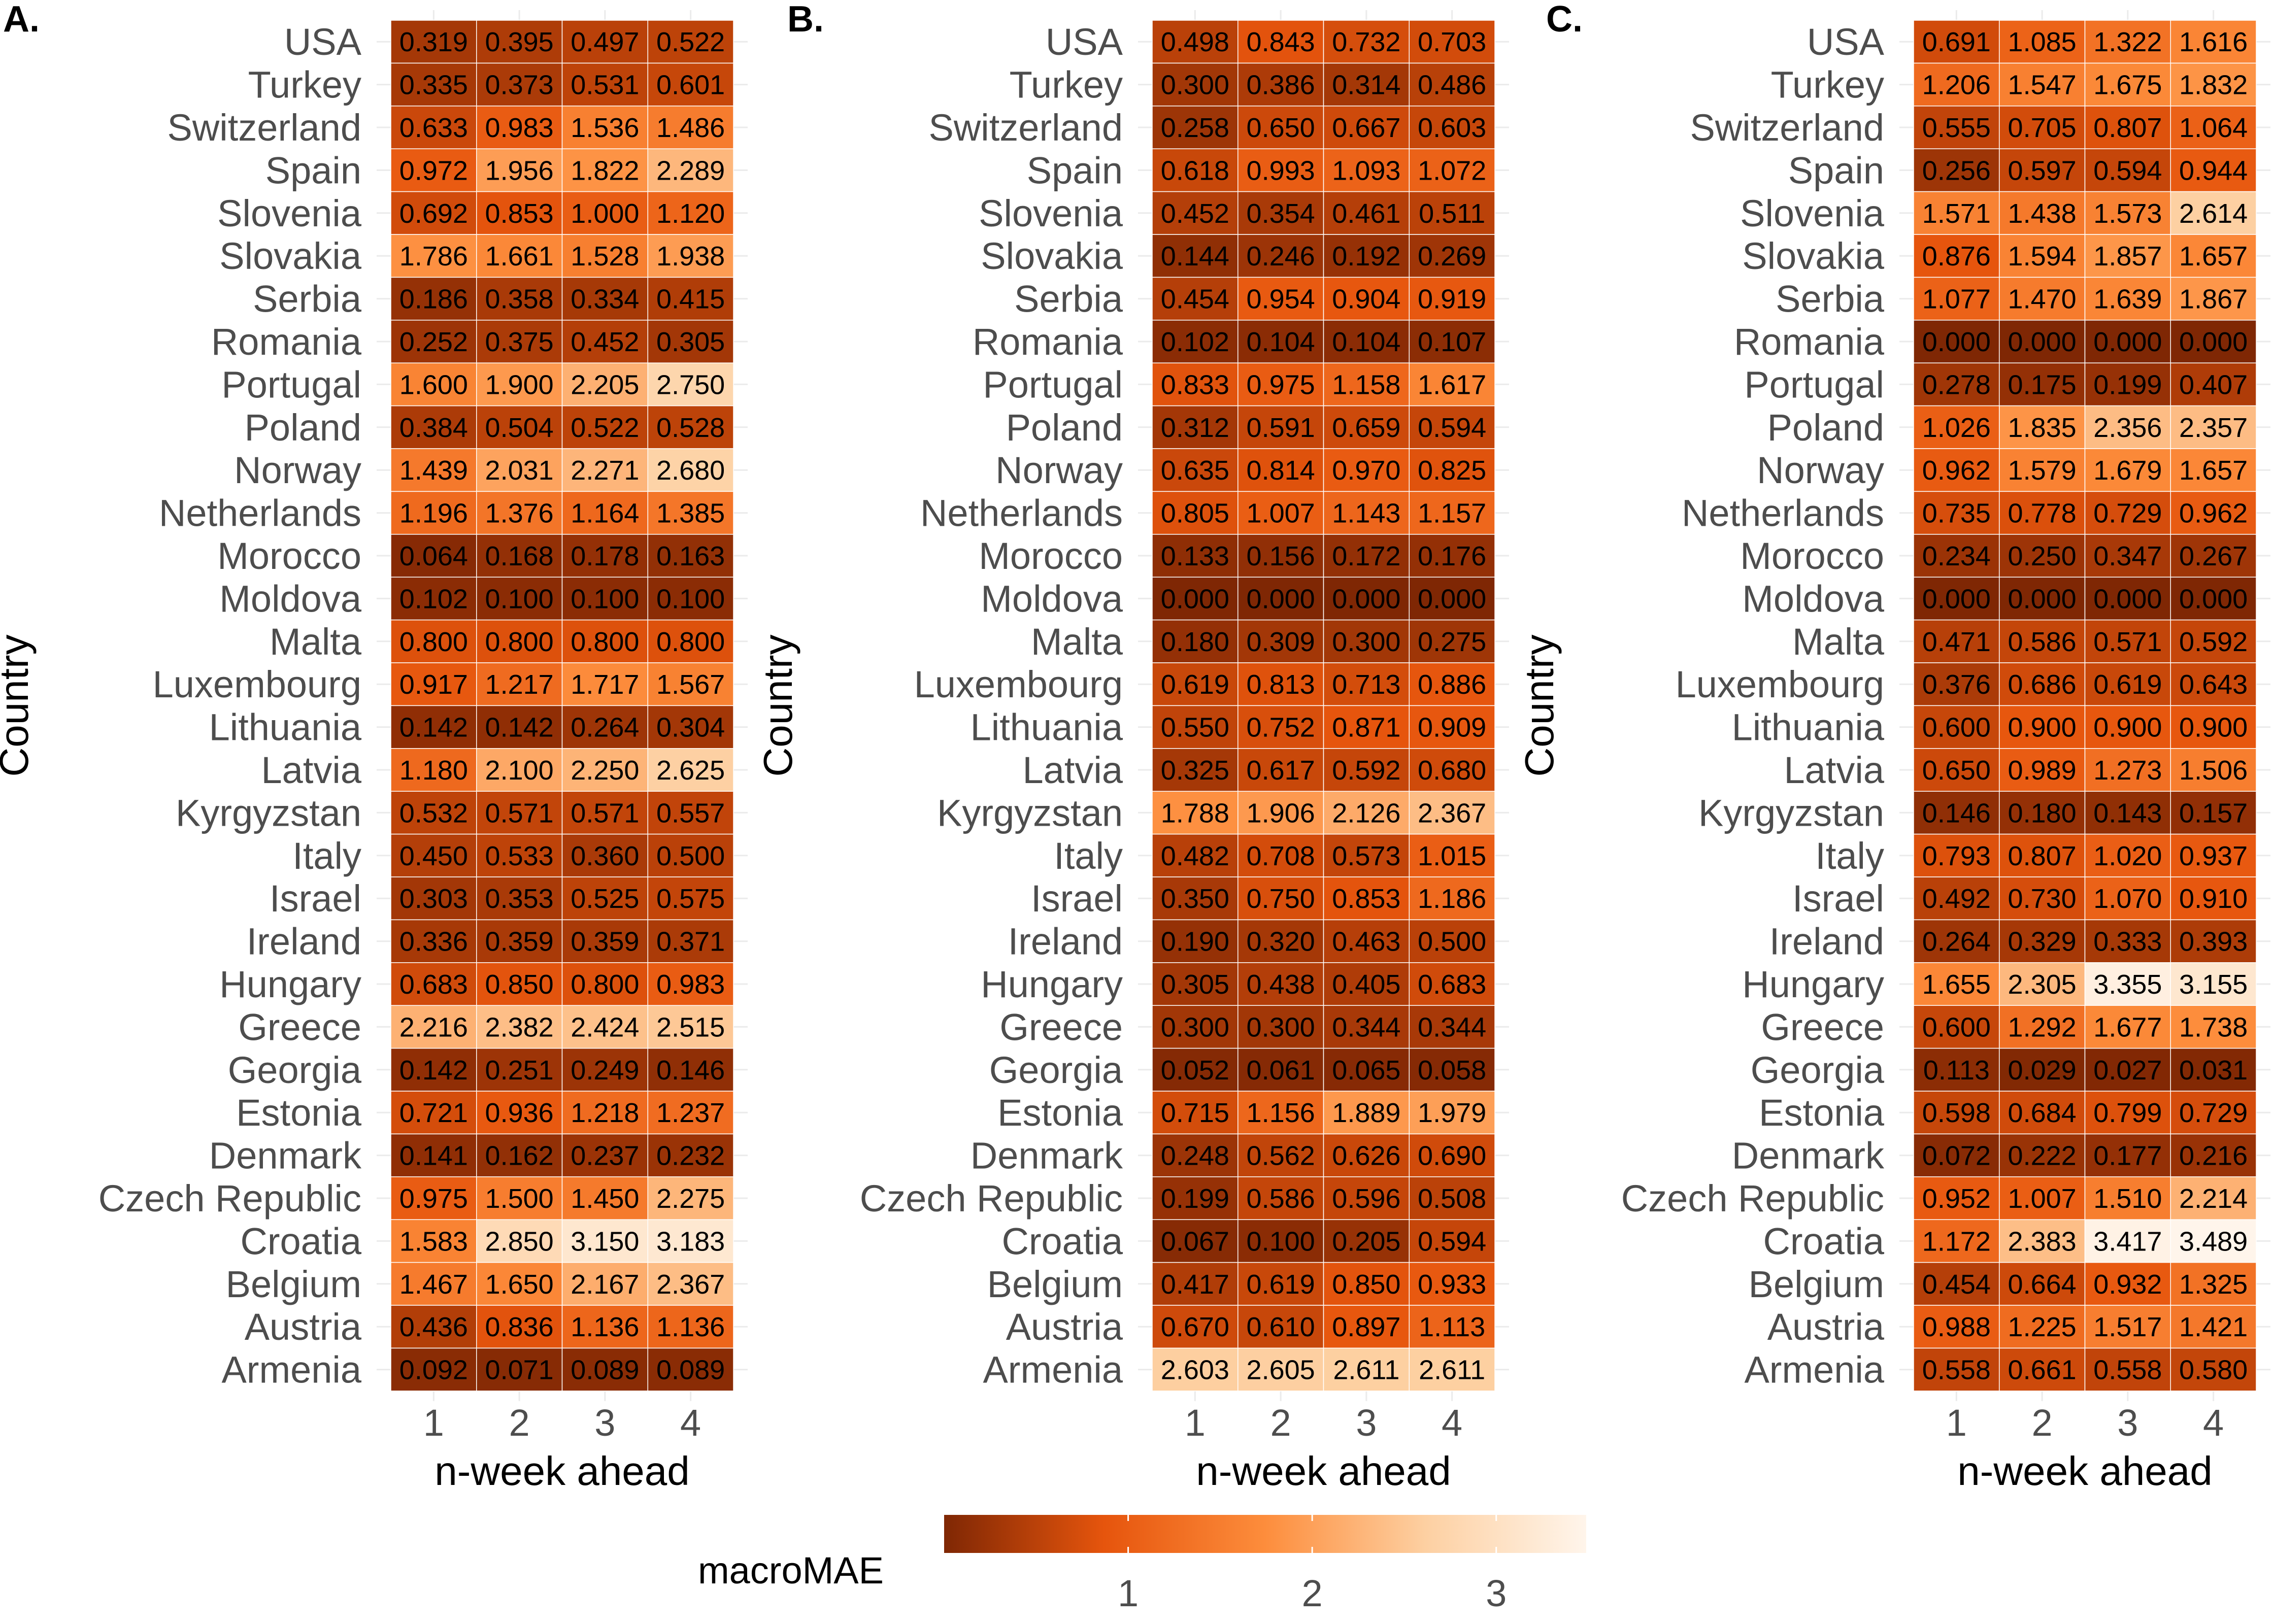 Image resolution: width=2274 pixels, height=1624 pixels. Describe the element at coordinates (1281, 213) in the screenshot. I see `cell-value-label: 0.354` at that location.